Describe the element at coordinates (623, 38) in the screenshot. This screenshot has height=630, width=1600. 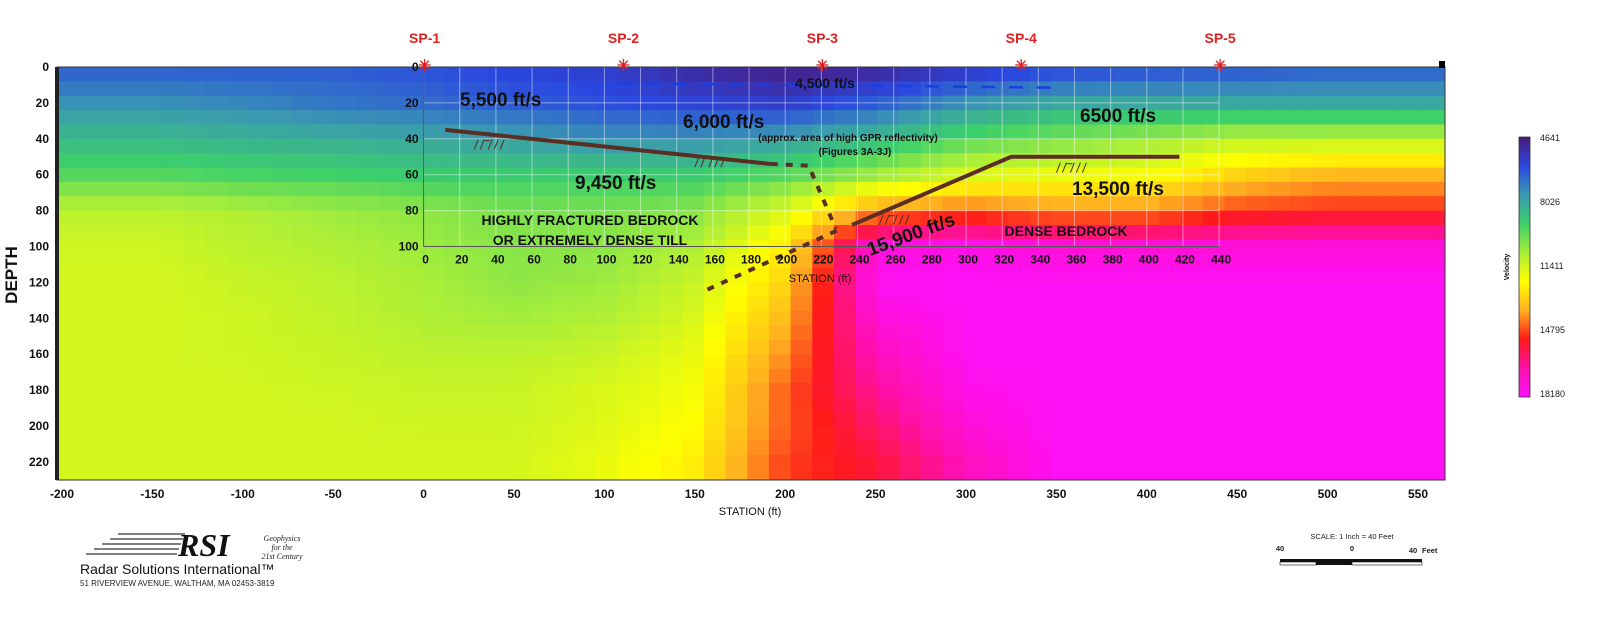
I see `shot-point-label: SP-2` at that location.